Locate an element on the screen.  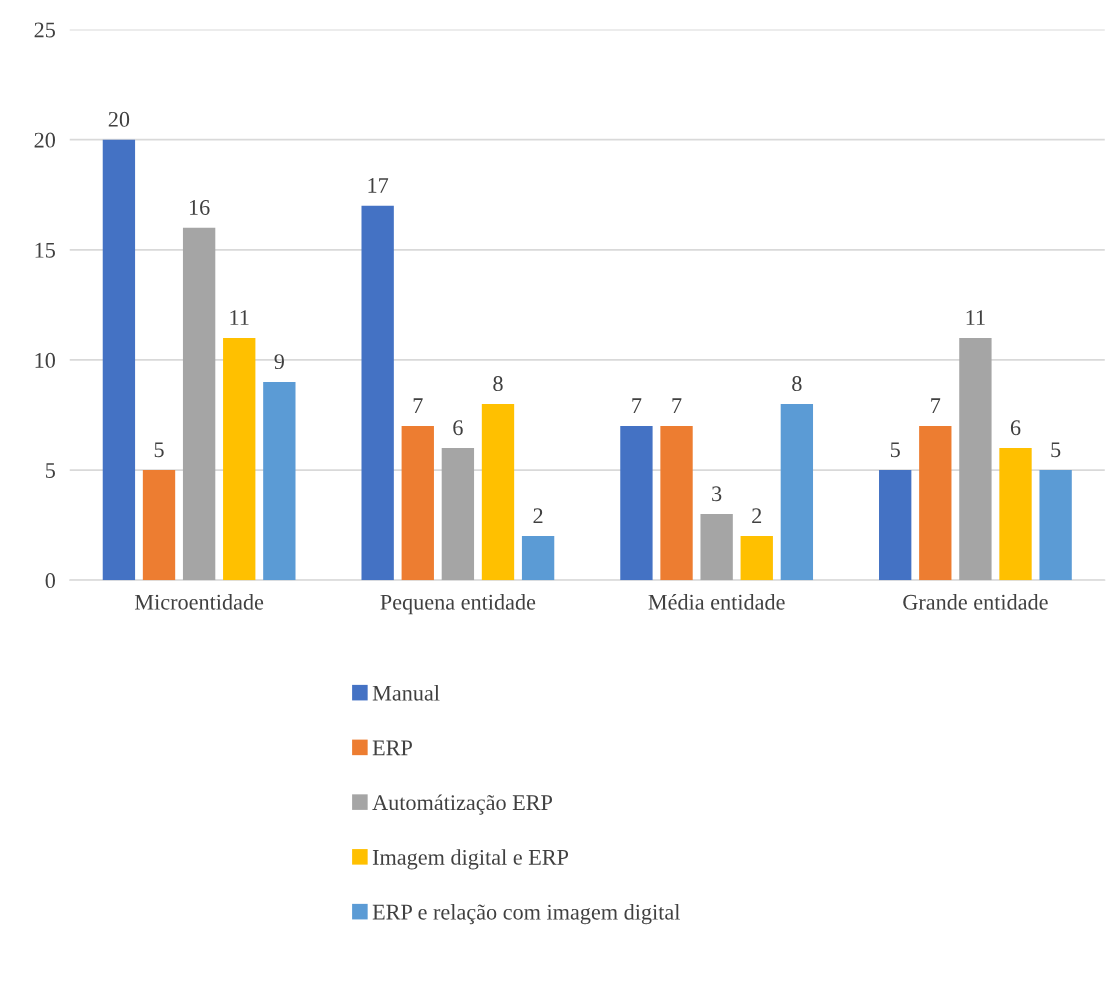
legend-label: ERP e relação com imagem digital is located at coordinates (526, 914).